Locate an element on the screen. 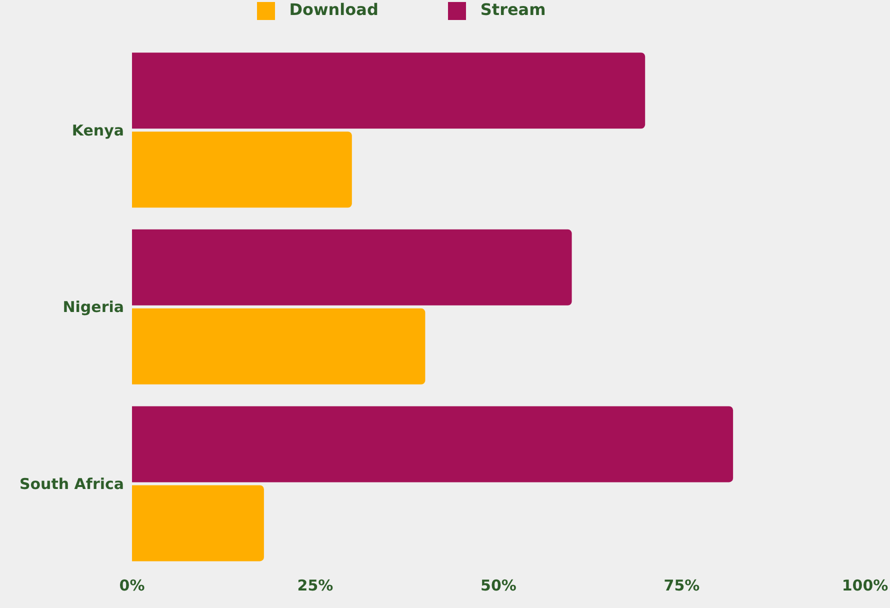 The image size is (890, 608). legend-label: Stream is located at coordinates (513, 9).